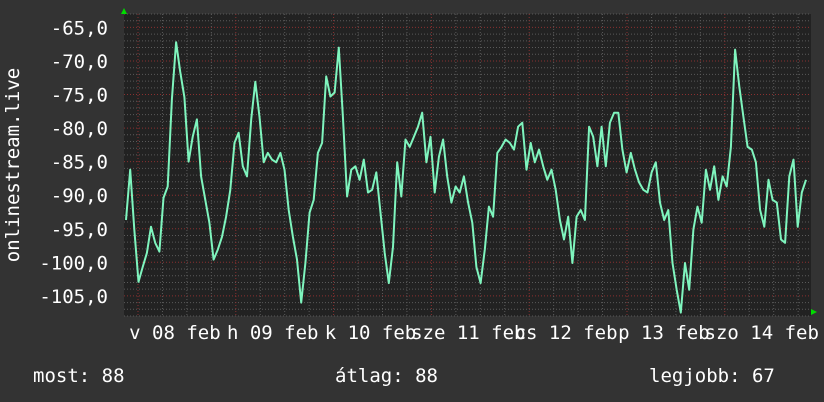 This screenshot has height=402, width=824. I want to click on y-tick-label: -105,0, so click(73, 297).